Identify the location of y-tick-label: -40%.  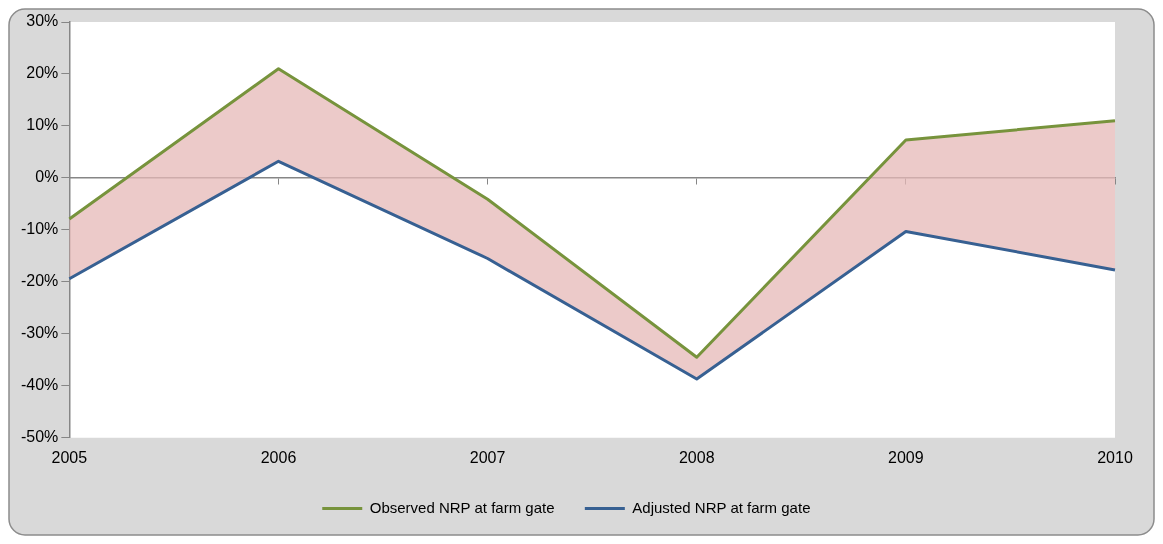
(39, 385).